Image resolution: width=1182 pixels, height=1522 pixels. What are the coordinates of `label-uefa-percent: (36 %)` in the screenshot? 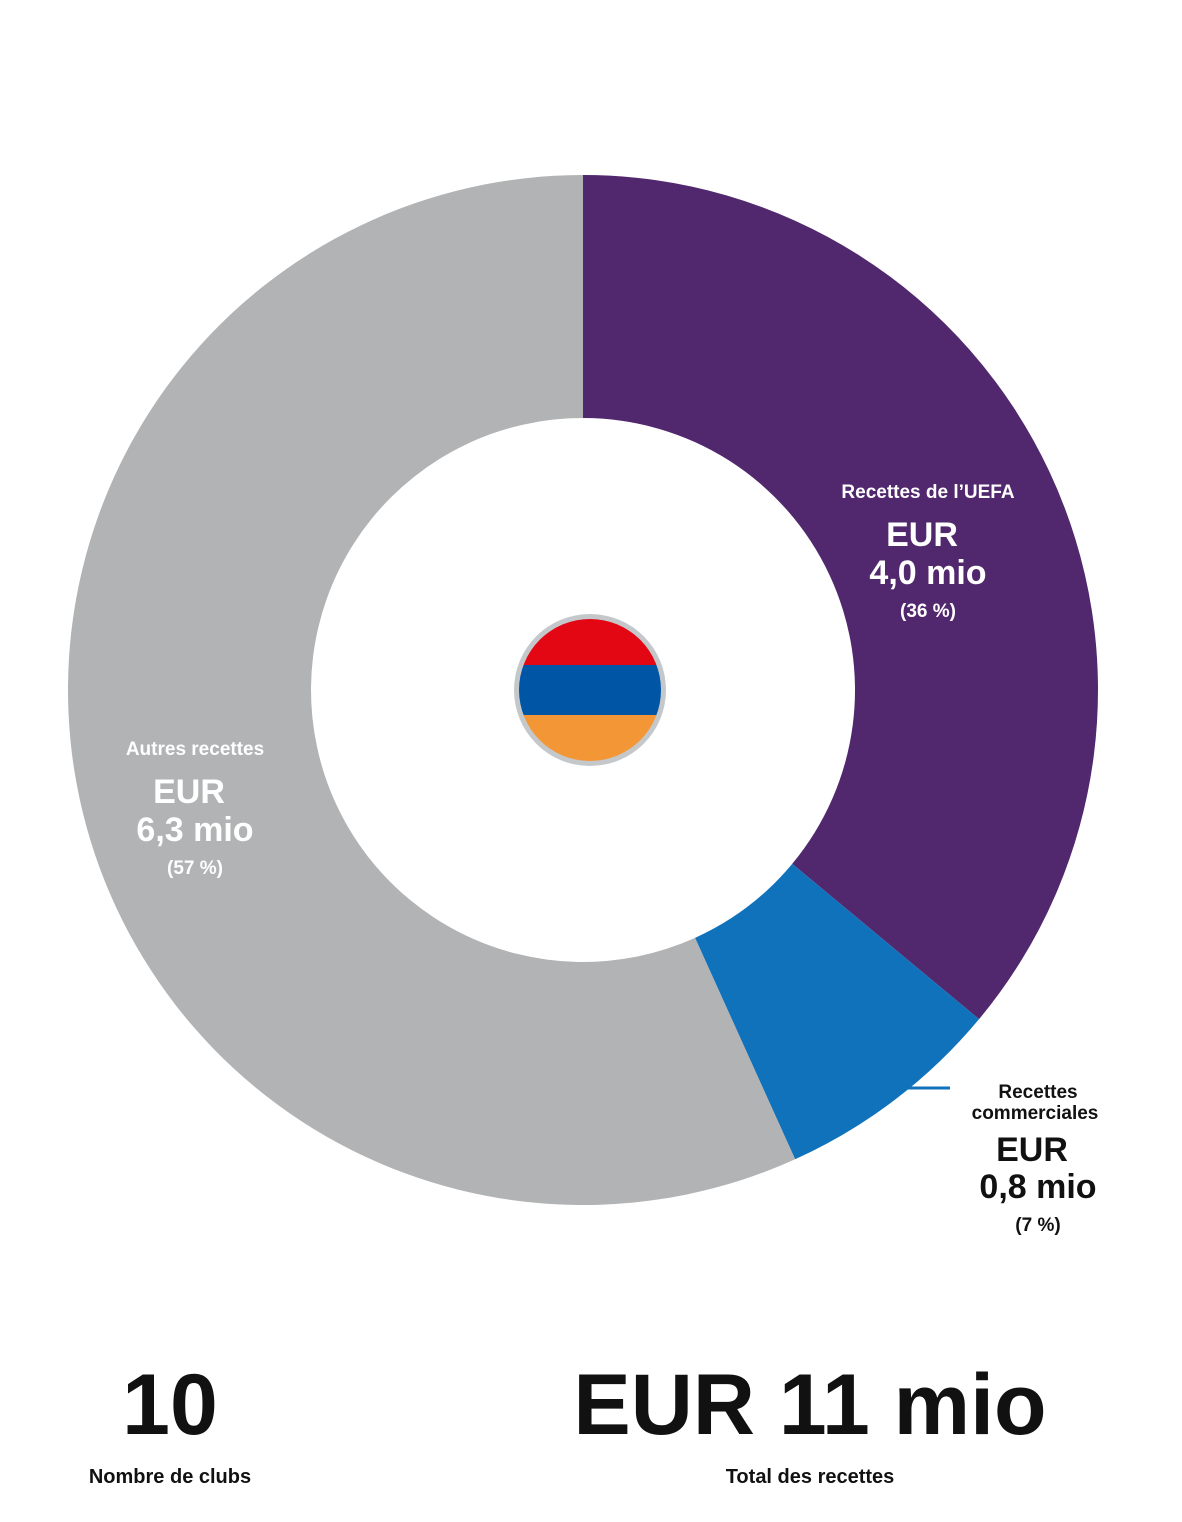 It's located at (928, 611).